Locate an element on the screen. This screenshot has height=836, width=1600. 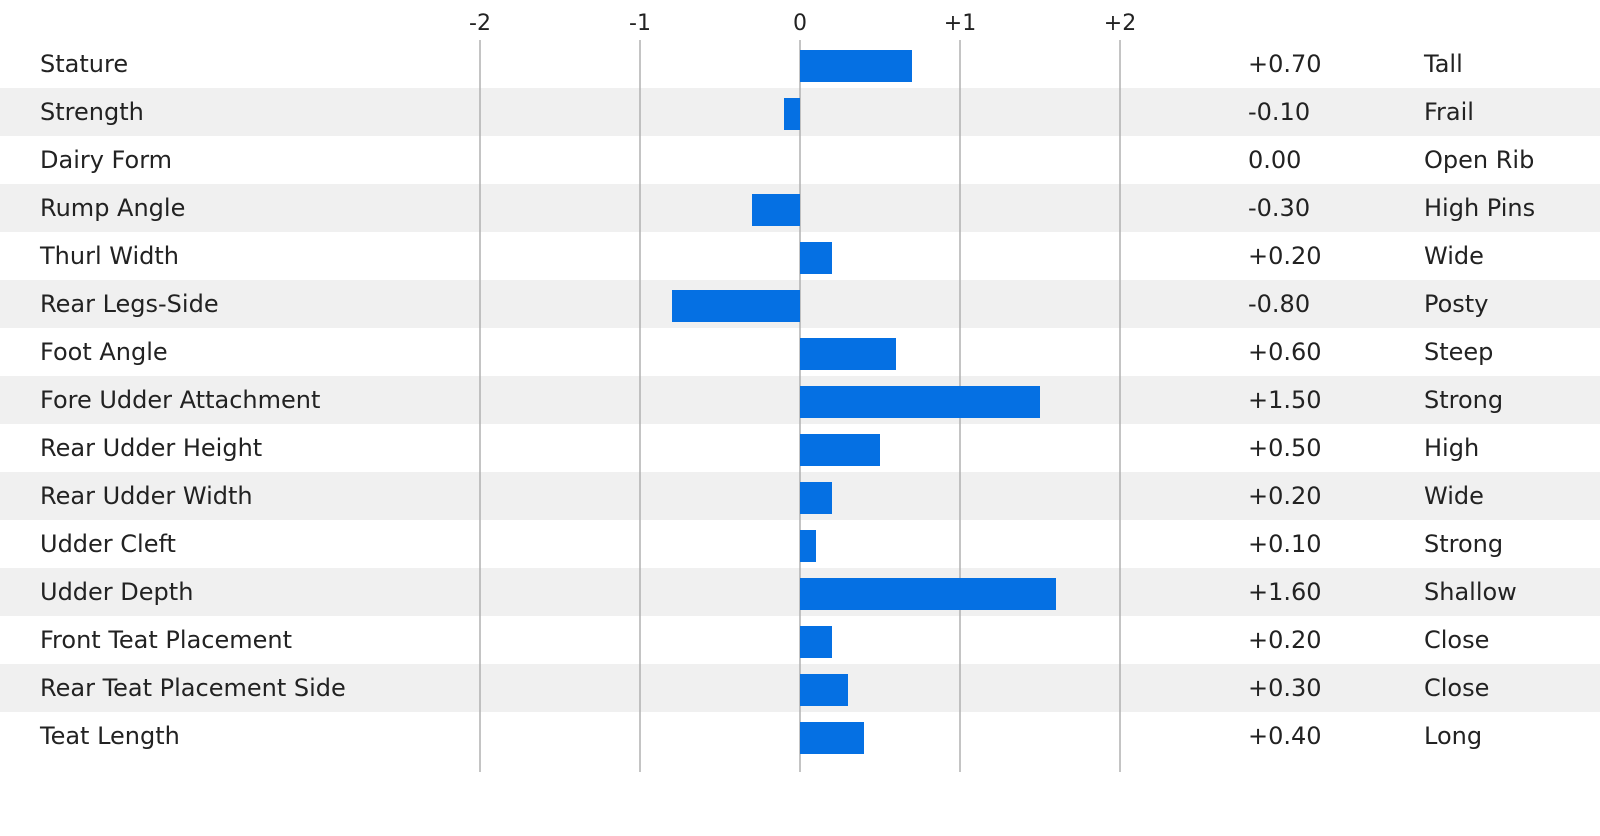
x-tick-label: +1 is located at coordinates (960, 23).